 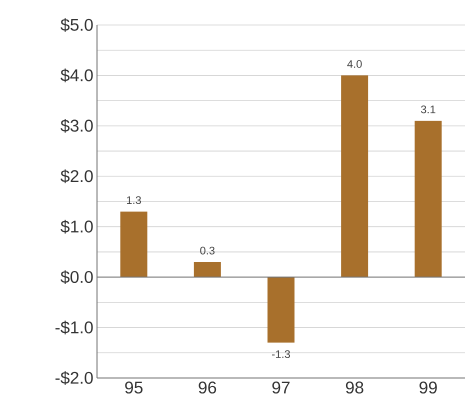 What do you see at coordinates (74, 378) in the screenshot?
I see `y-tick-label: -$2.0` at bounding box center [74, 378].